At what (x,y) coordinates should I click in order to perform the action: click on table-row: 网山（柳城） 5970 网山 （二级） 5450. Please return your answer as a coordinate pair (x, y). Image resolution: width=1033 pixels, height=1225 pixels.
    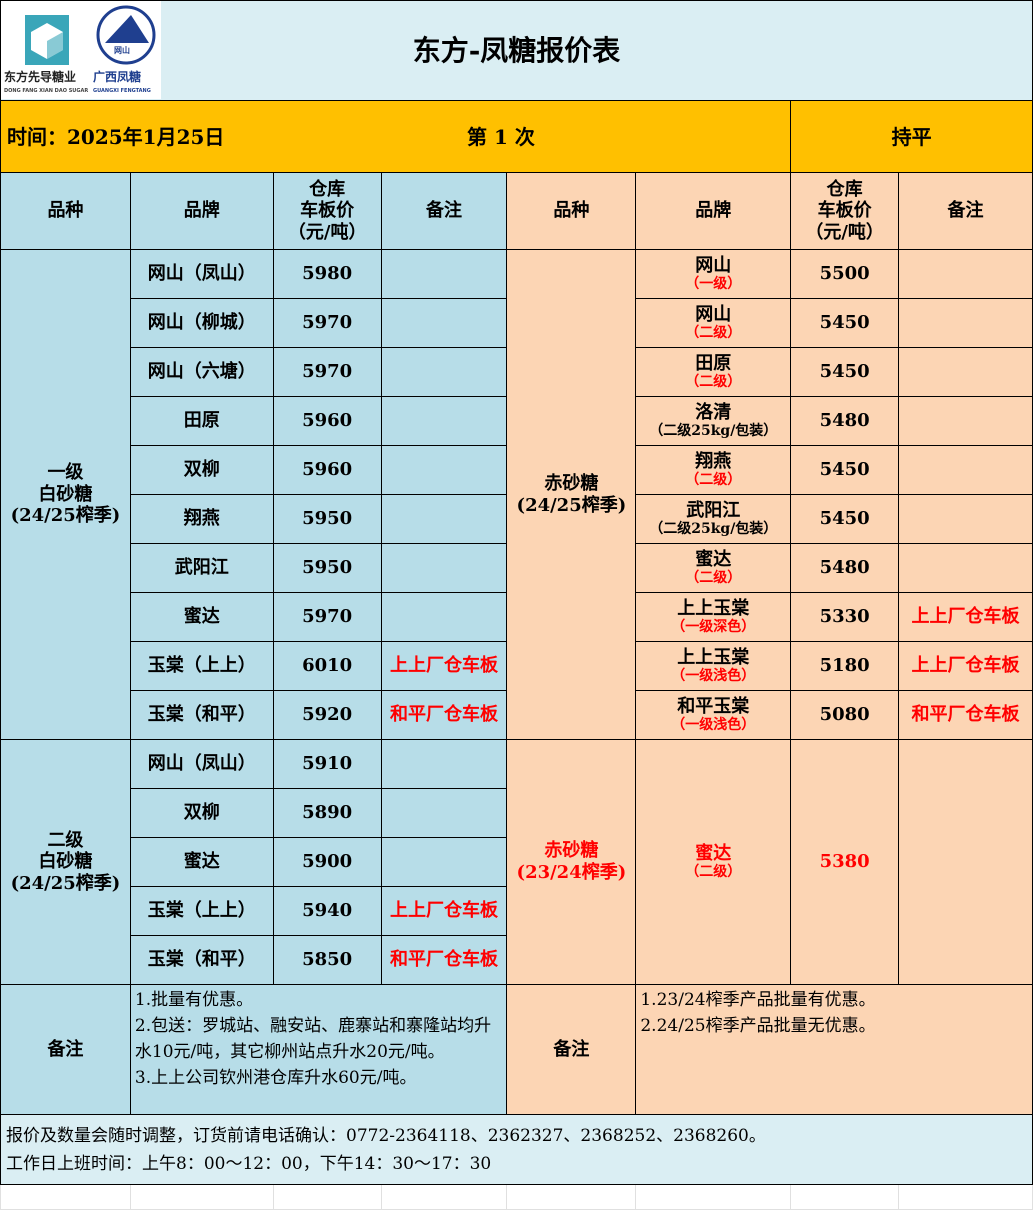
    Looking at the image, I should click on (517, 323).